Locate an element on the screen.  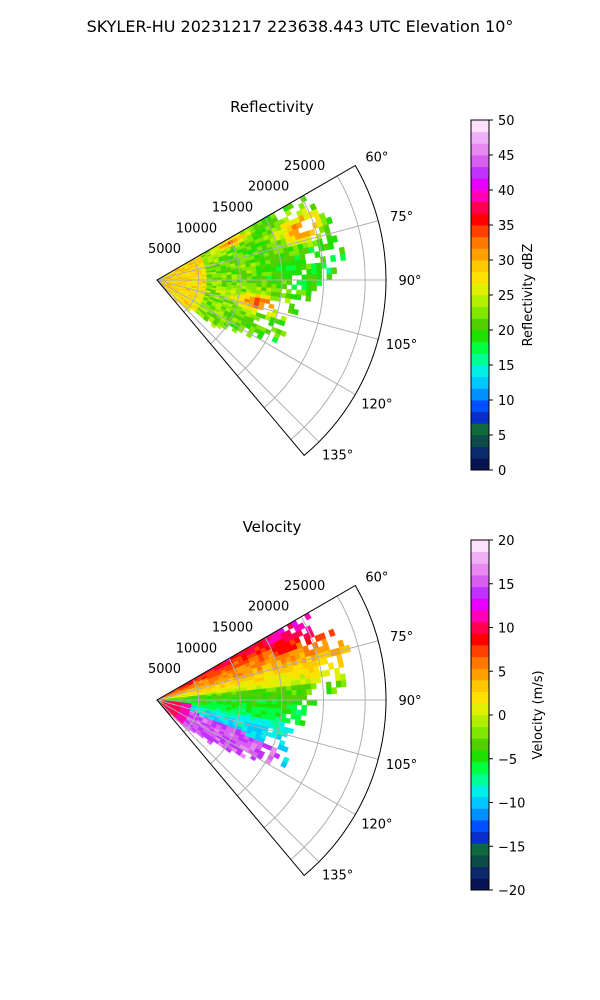
reflectivity-angular-gridline is located at coordinates (238, 361).